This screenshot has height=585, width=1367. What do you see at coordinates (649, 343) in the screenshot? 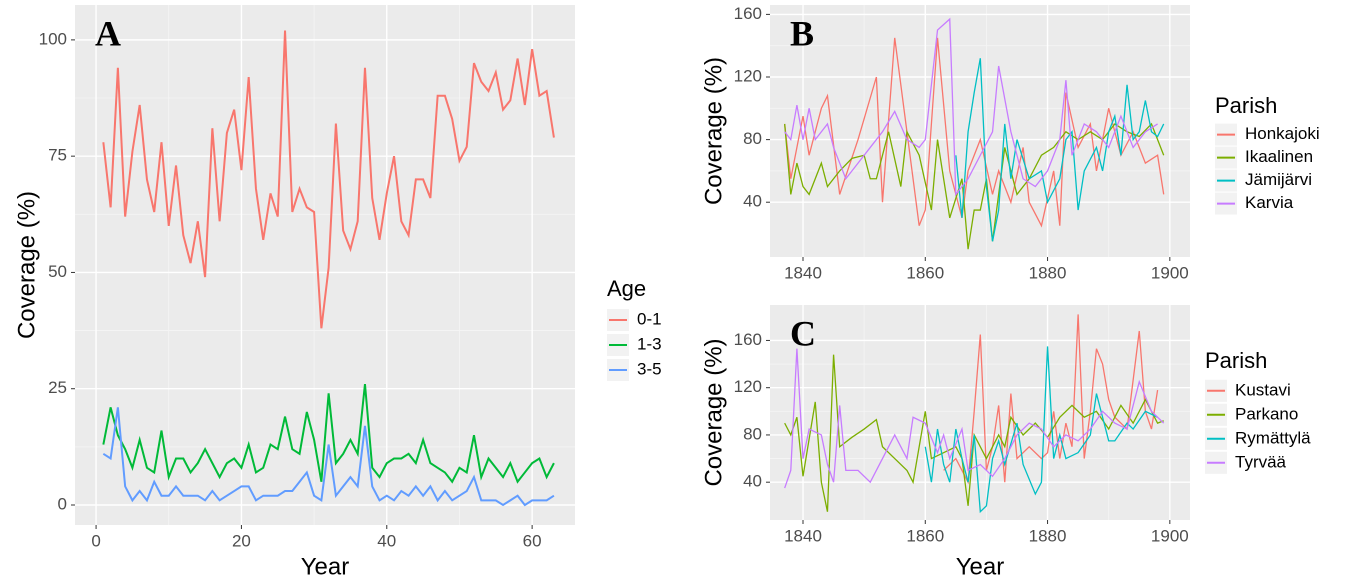
I see `legend-label: 1-3` at bounding box center [649, 343].